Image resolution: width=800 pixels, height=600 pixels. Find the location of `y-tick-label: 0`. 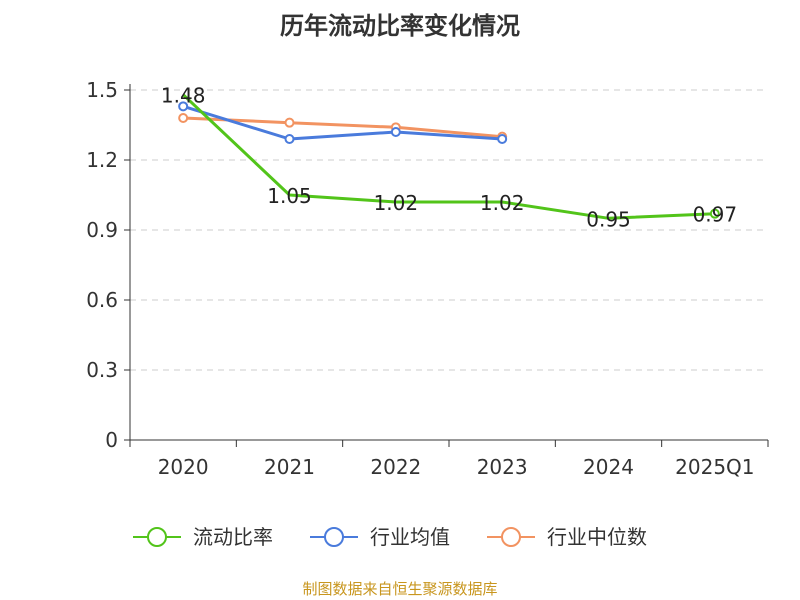

y-tick-label: 0 is located at coordinates (111, 440).